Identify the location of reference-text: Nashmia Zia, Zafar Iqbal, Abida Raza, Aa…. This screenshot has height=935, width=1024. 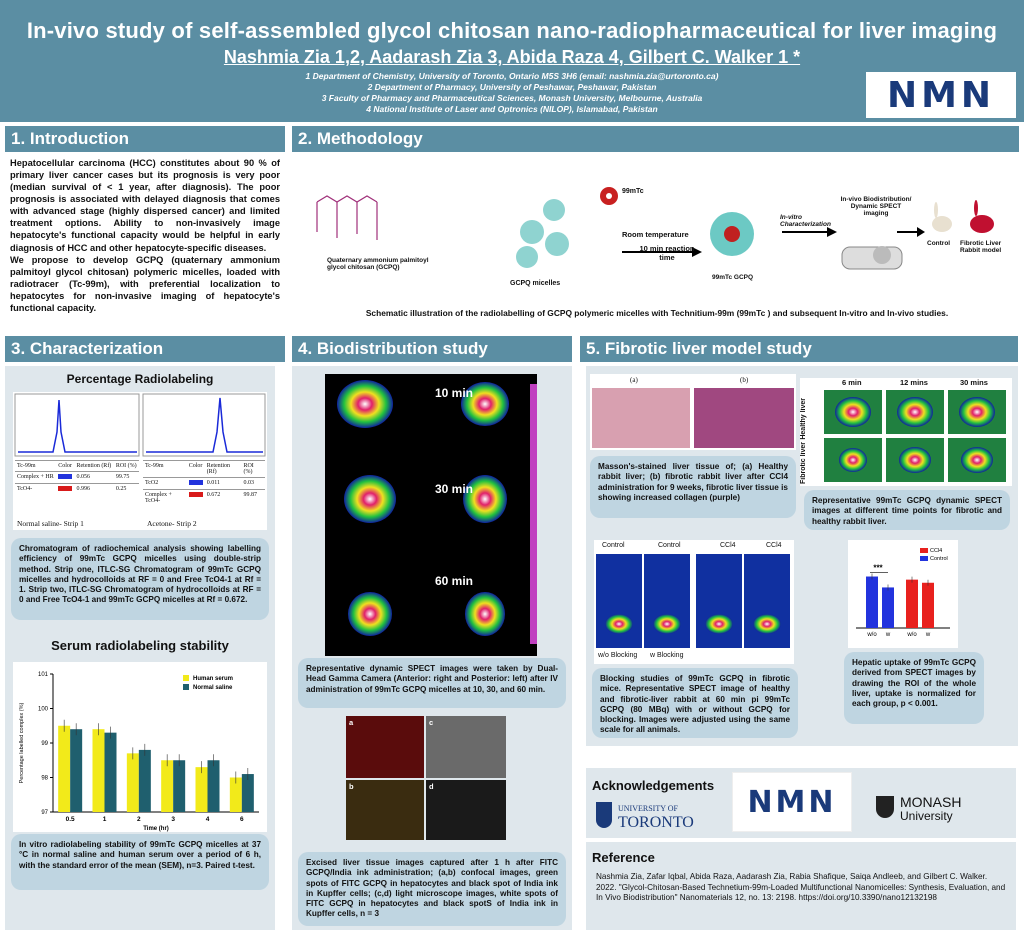
(801, 887).